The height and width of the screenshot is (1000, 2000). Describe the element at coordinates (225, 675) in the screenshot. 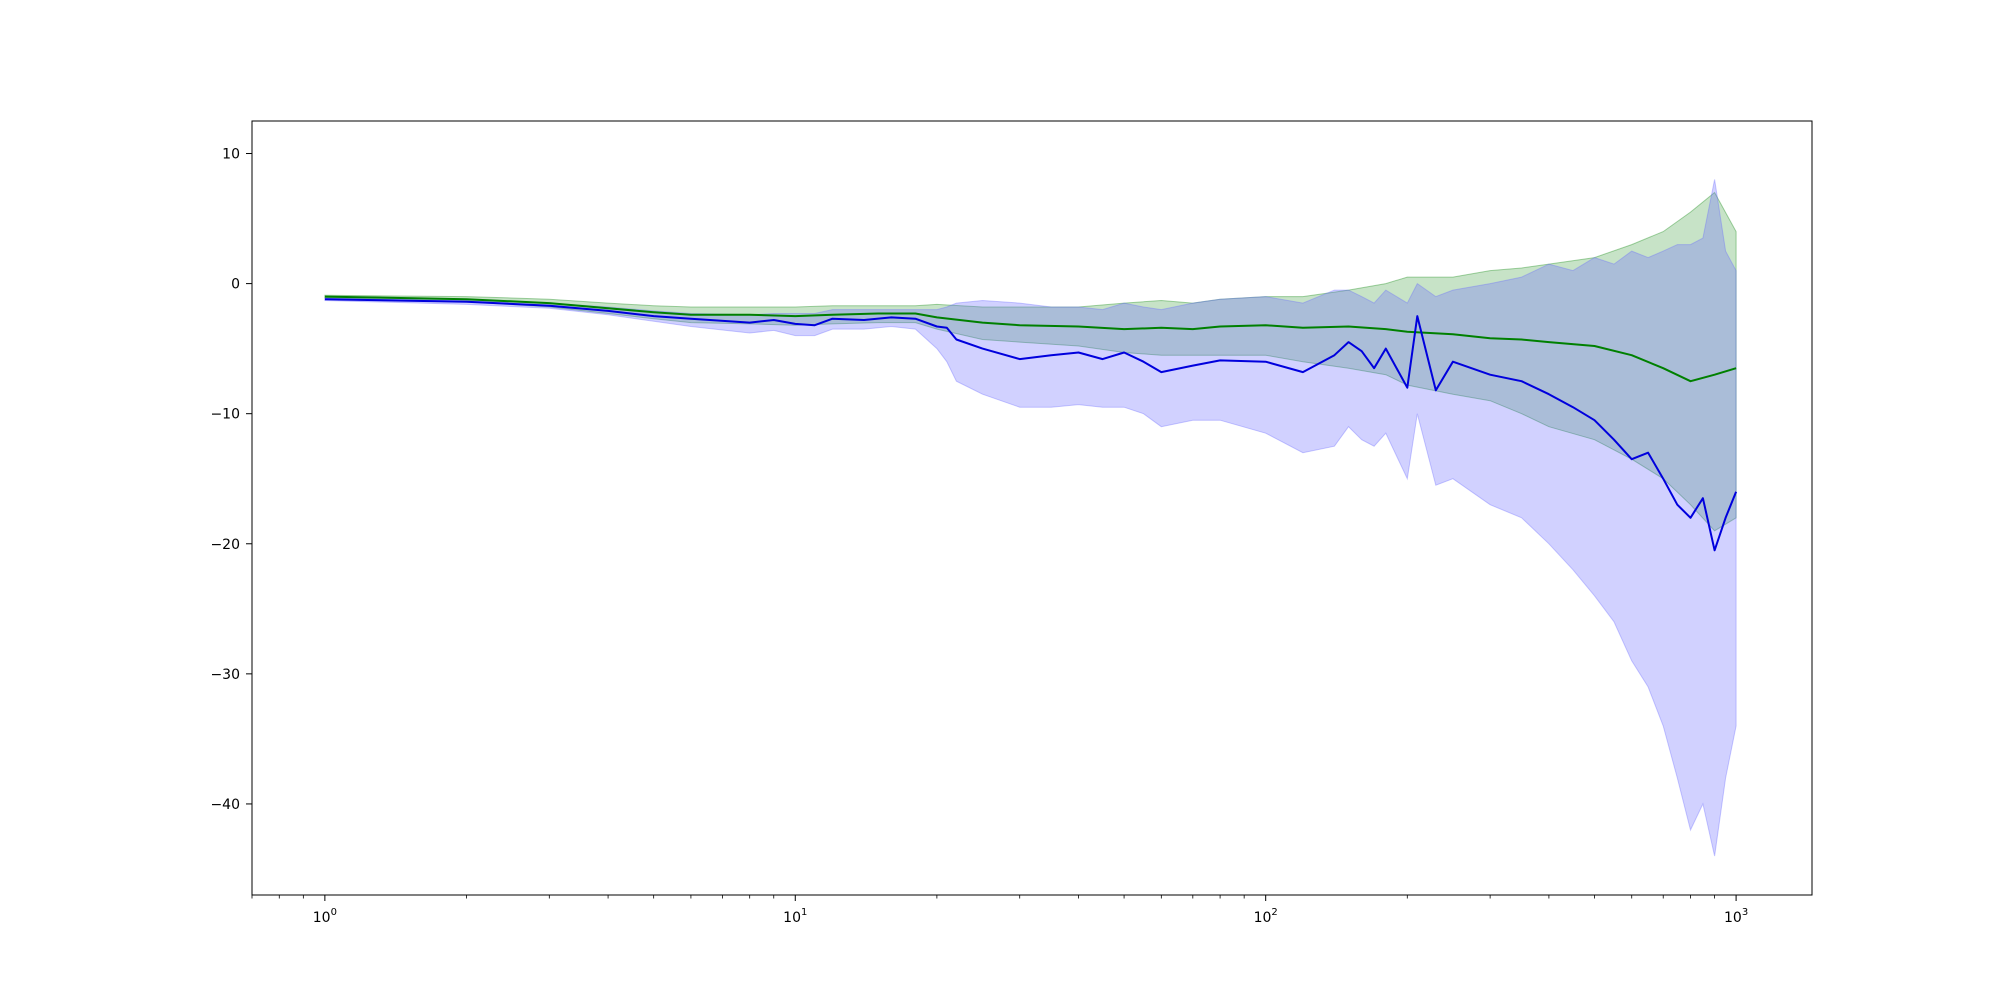

I see `y-tick-label: −30` at that location.